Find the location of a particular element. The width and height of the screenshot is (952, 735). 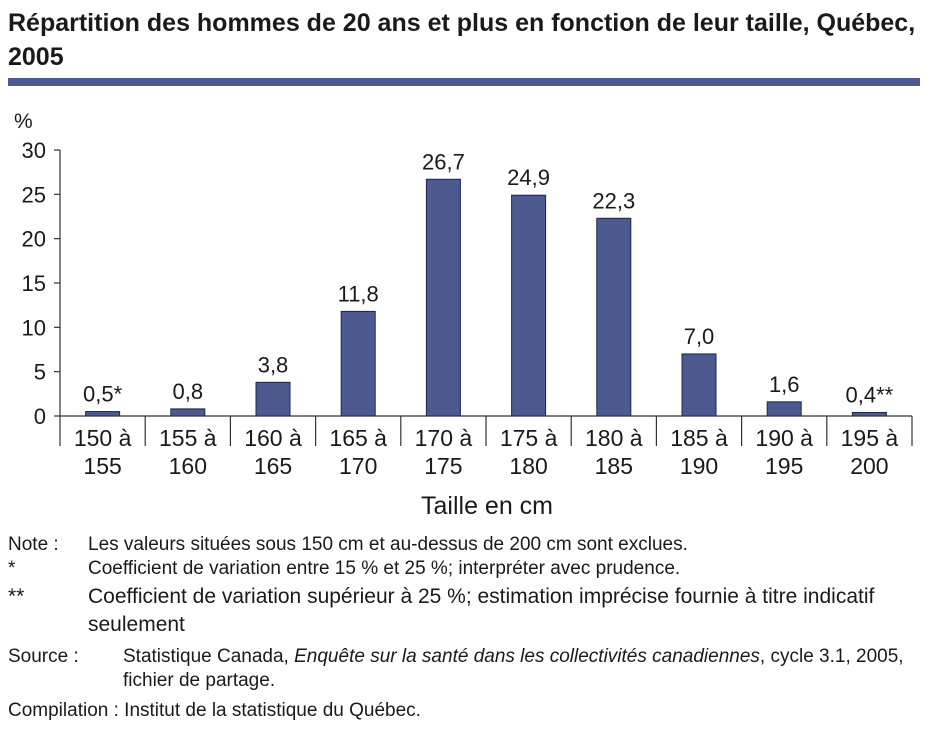

x-tick-label: 180 is located at coordinates (528, 466).